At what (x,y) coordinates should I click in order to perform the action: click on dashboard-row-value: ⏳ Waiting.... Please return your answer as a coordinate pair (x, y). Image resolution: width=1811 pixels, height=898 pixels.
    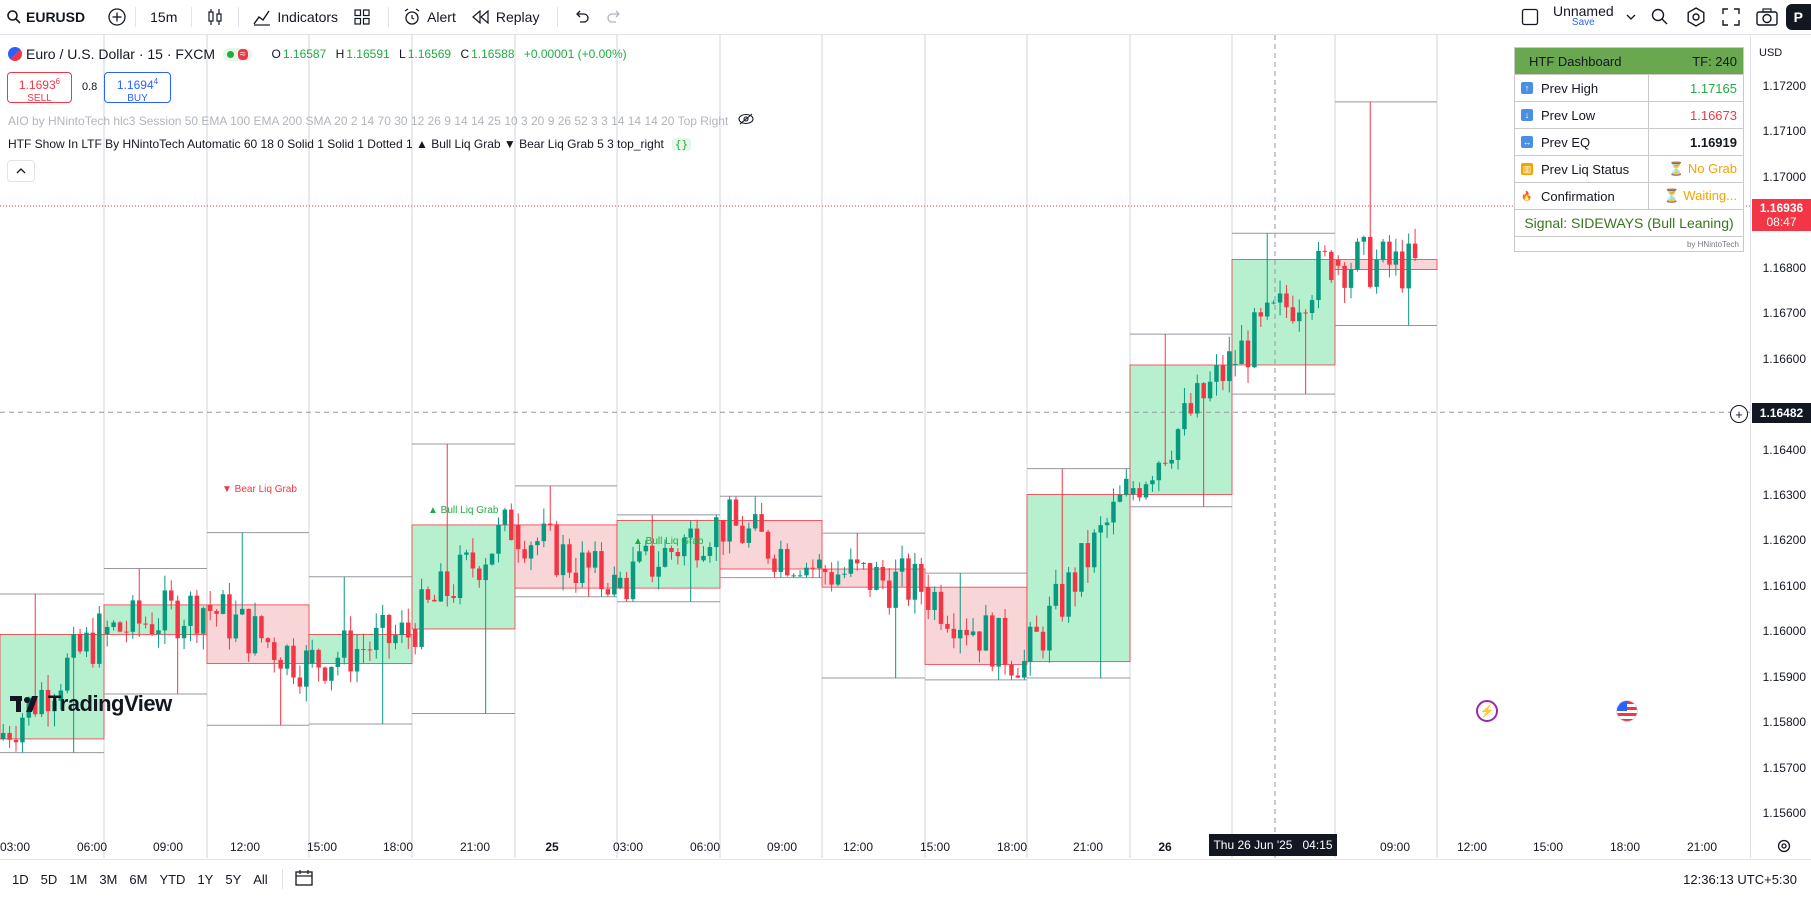
    Looking at the image, I should click on (1700, 195).